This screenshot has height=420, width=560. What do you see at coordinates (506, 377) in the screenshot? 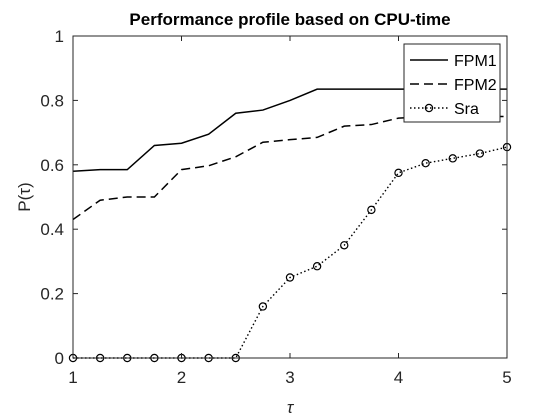
I see `x-tick-label: 5` at bounding box center [506, 377].